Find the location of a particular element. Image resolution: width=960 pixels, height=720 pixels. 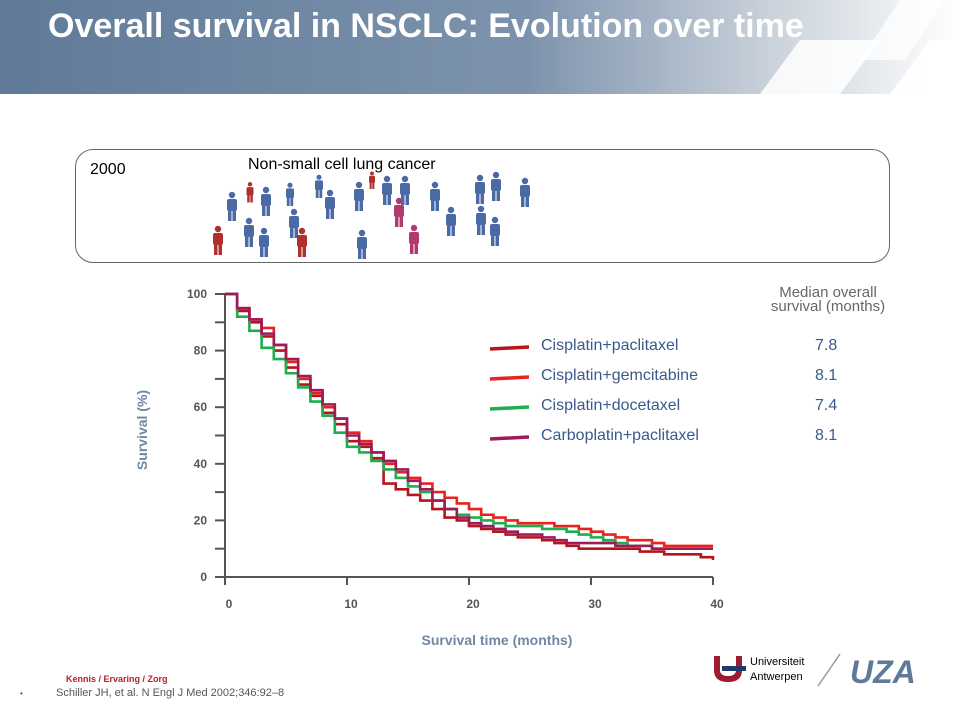

x-tick-label: 20 is located at coordinates (473, 604).